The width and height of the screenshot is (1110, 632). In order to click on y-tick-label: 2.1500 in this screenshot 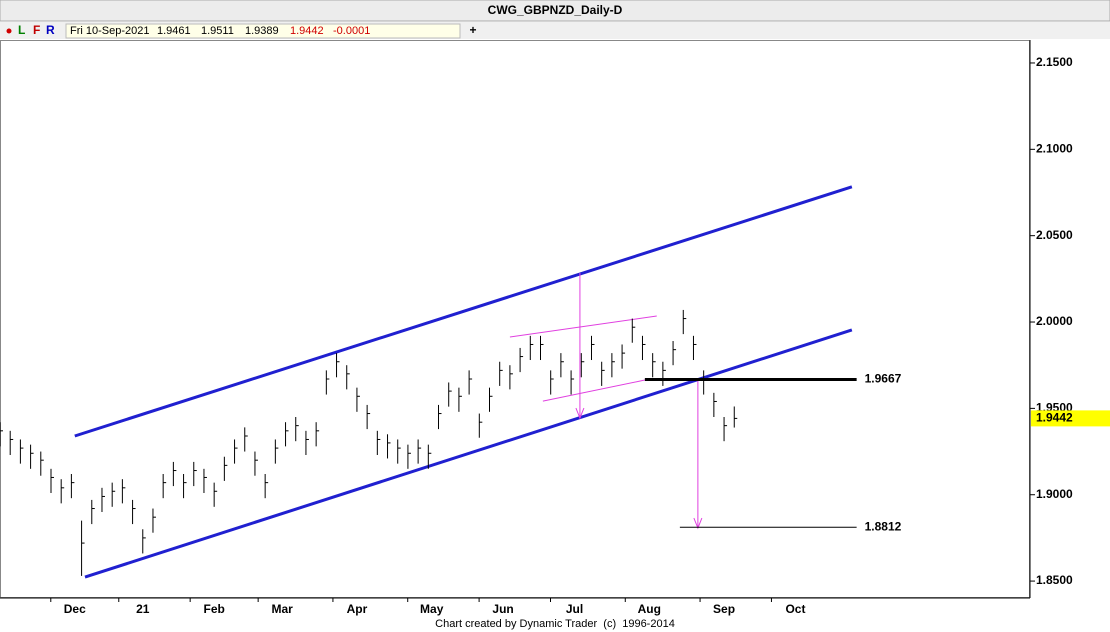, I will do `click(1054, 62)`.